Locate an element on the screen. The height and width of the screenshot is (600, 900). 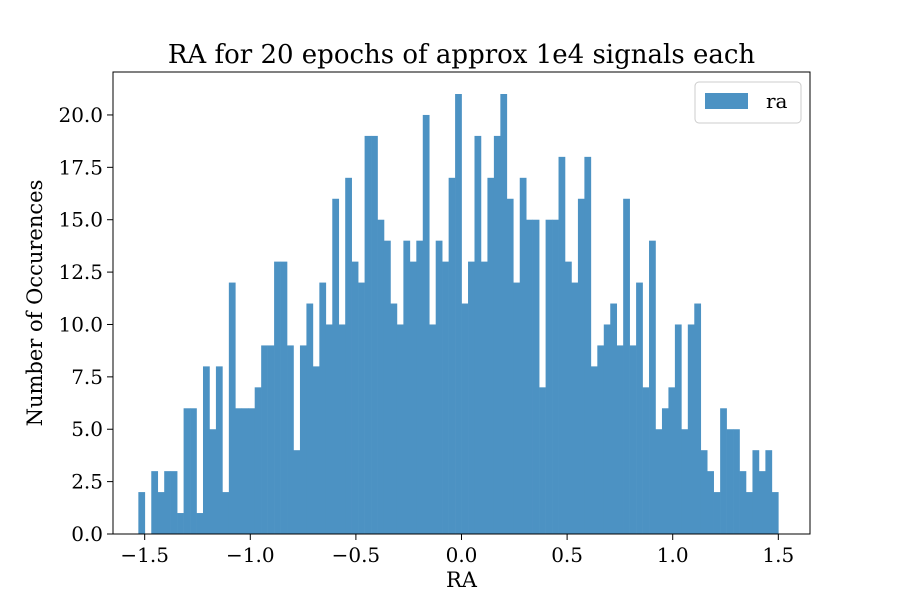
legend: ra is located at coordinates (748, 102).